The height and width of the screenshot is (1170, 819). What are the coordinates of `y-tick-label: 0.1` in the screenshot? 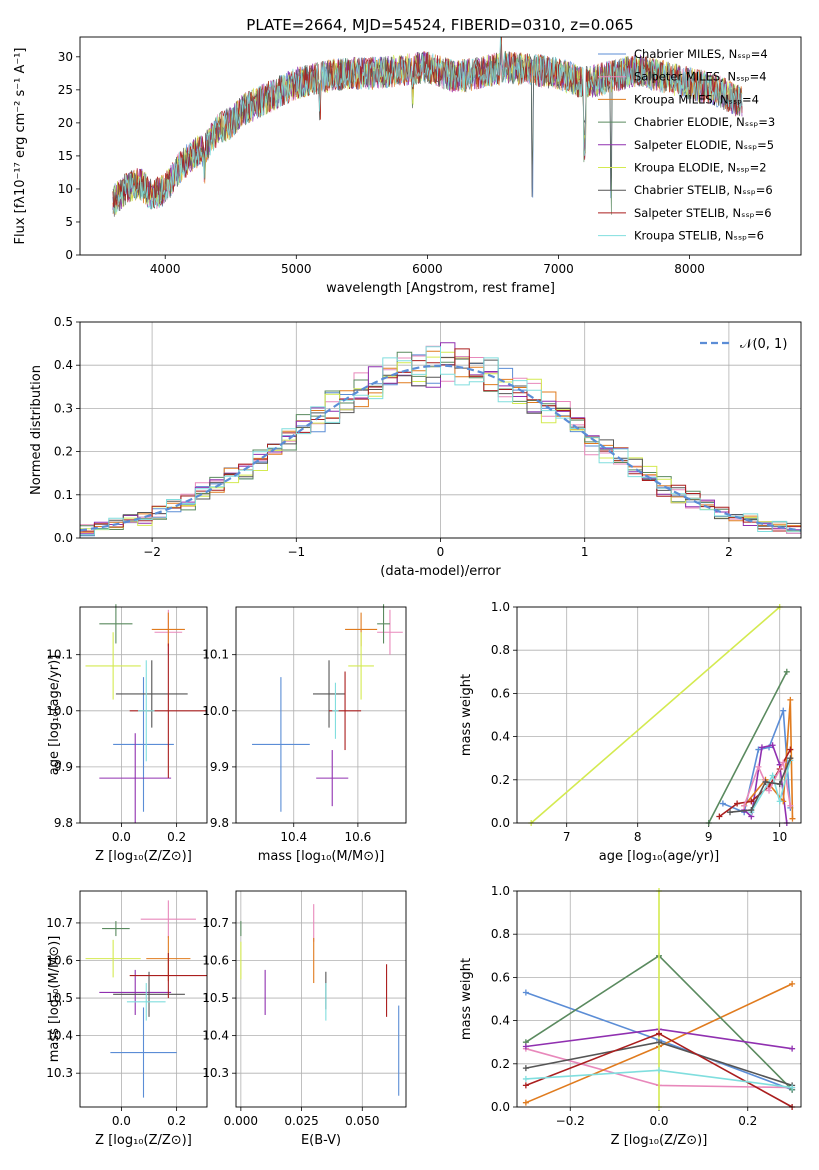 It's located at (63, 495).